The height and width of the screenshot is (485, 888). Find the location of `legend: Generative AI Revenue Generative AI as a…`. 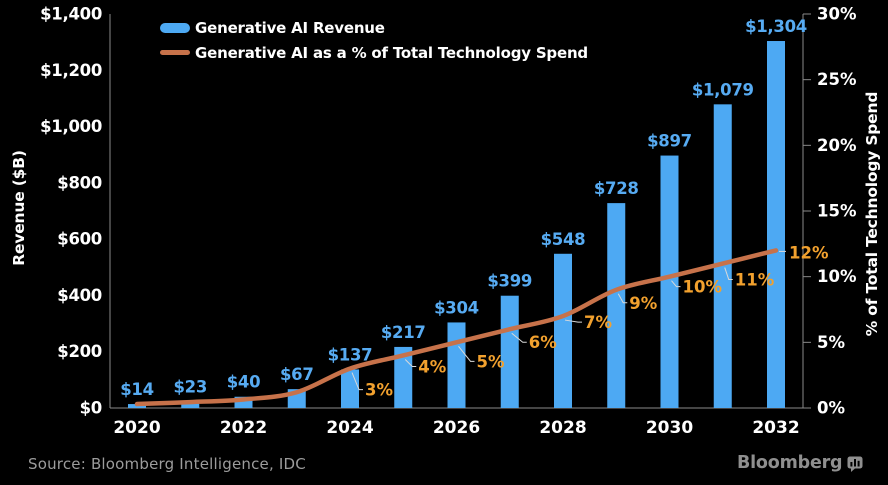

legend: Generative AI Revenue Generative AI as a… is located at coordinates (374, 40).